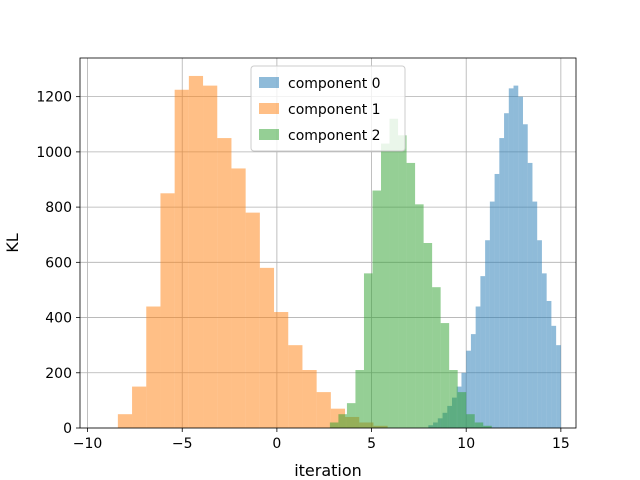 The width and height of the screenshot is (640, 480). What do you see at coordinates (276, 444) in the screenshot?
I see `x-tick-label: 0` at bounding box center [276, 444].